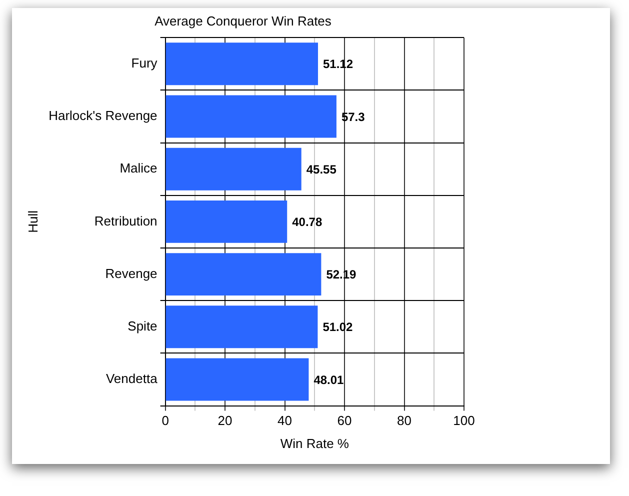 Image resolution: width=629 pixels, height=496 pixels. What do you see at coordinates (307, 222) in the screenshot?
I see `data-label: 40.78` at bounding box center [307, 222].